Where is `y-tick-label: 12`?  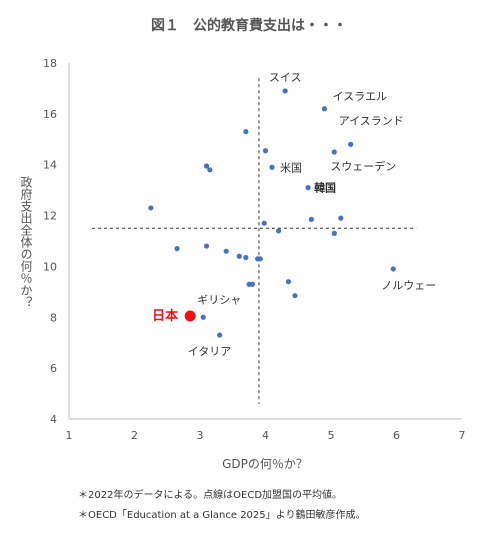 y-tick-label: 12 is located at coordinates (50, 216).